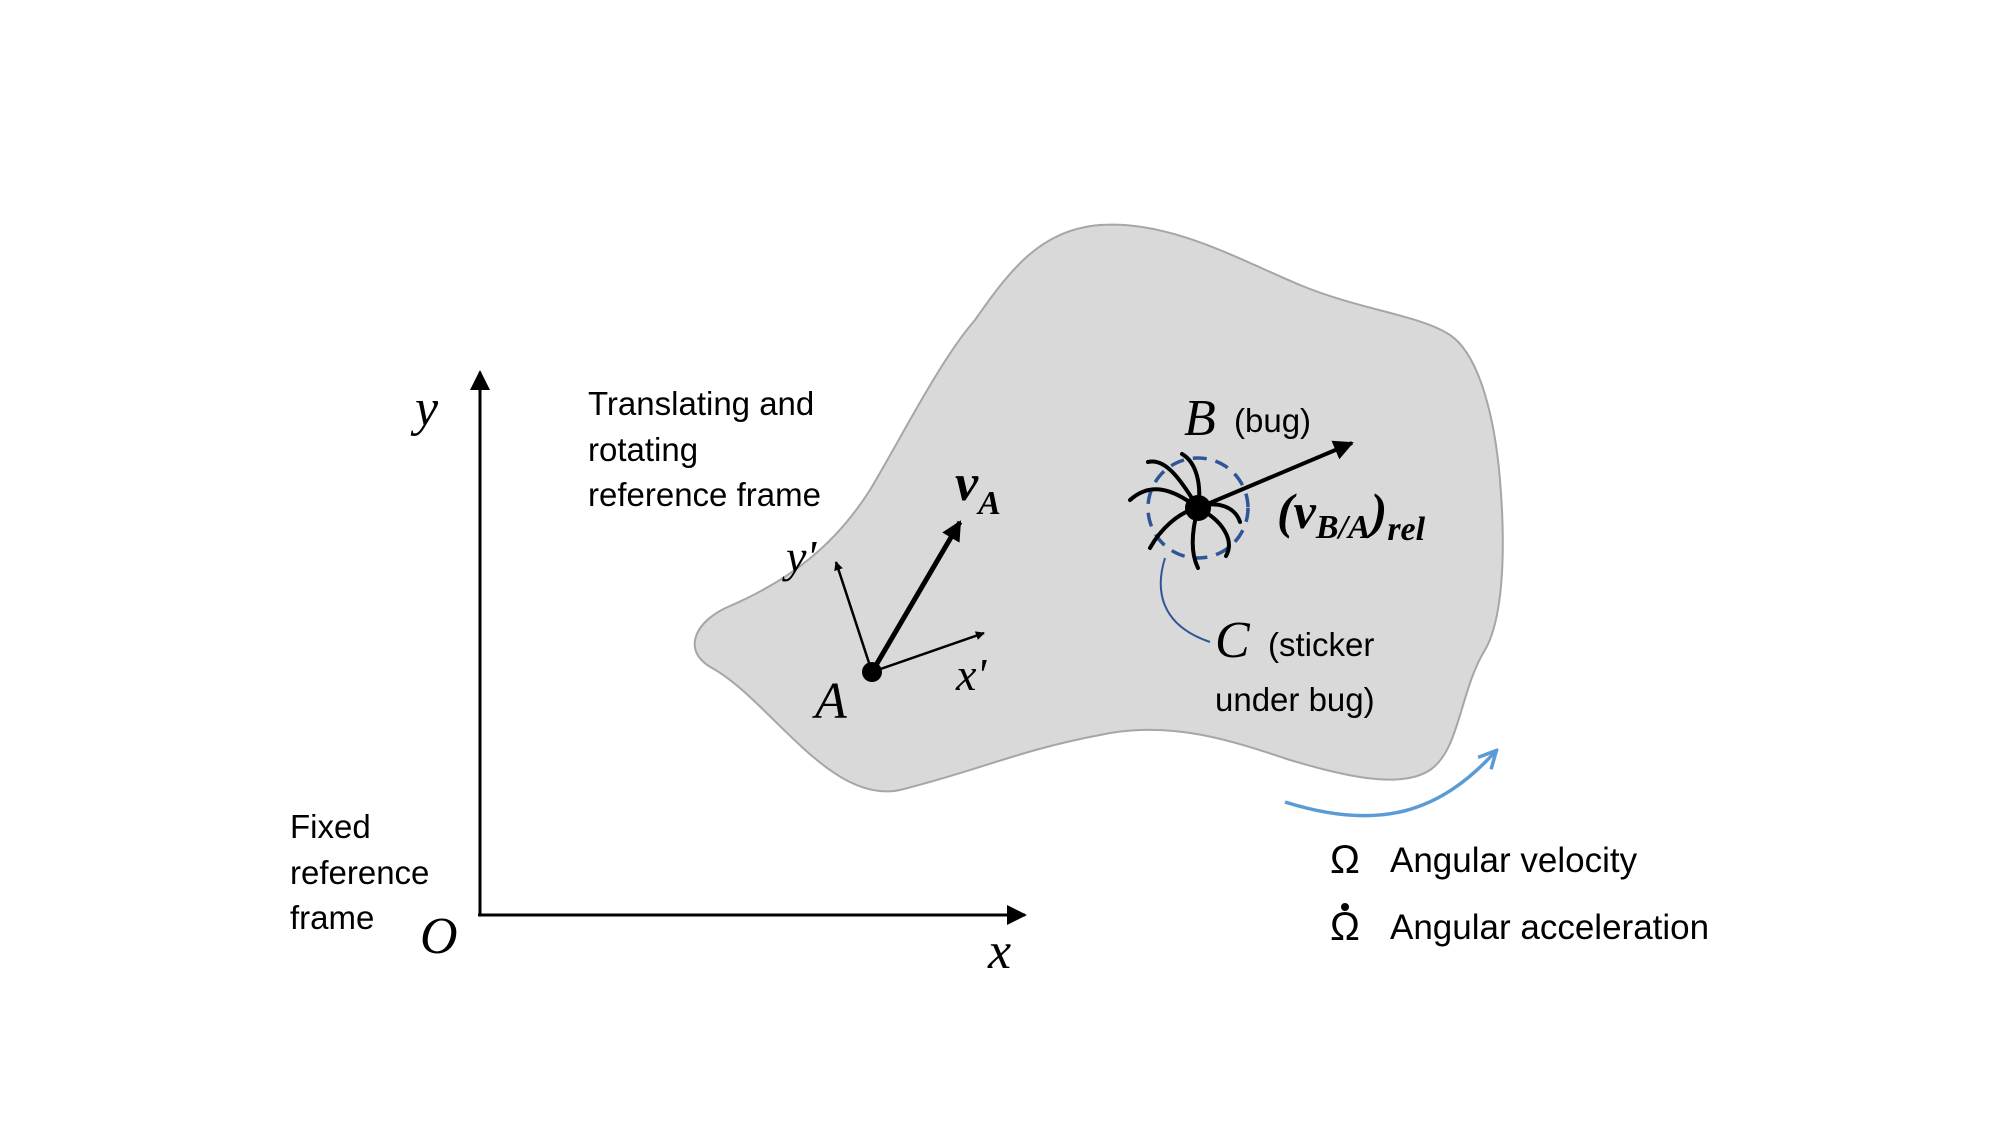 Image resolution: width=2000 pixels, height=1125 pixels. Describe the element at coordinates (971, 674) in the screenshot. I see `moving-x-label: x'` at that location.